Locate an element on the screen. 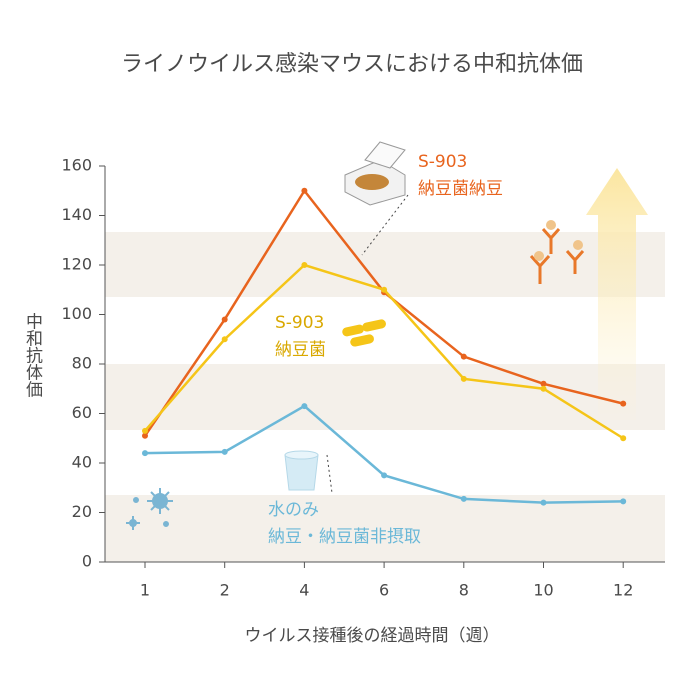 The width and height of the screenshot is (700, 687). natto-icon is located at coordinates (375, 173).